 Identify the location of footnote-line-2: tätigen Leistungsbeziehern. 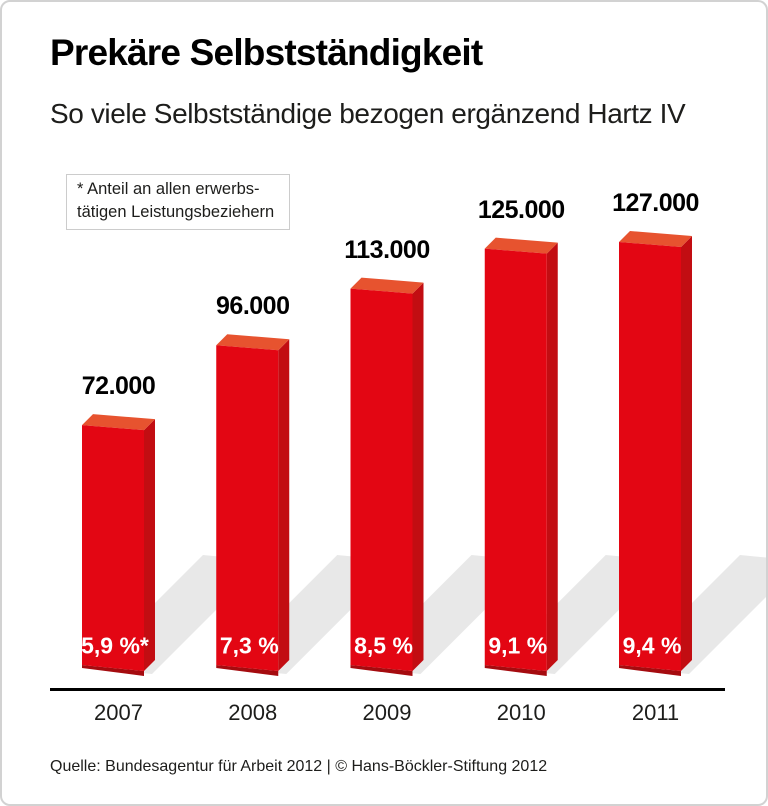
(176, 212).